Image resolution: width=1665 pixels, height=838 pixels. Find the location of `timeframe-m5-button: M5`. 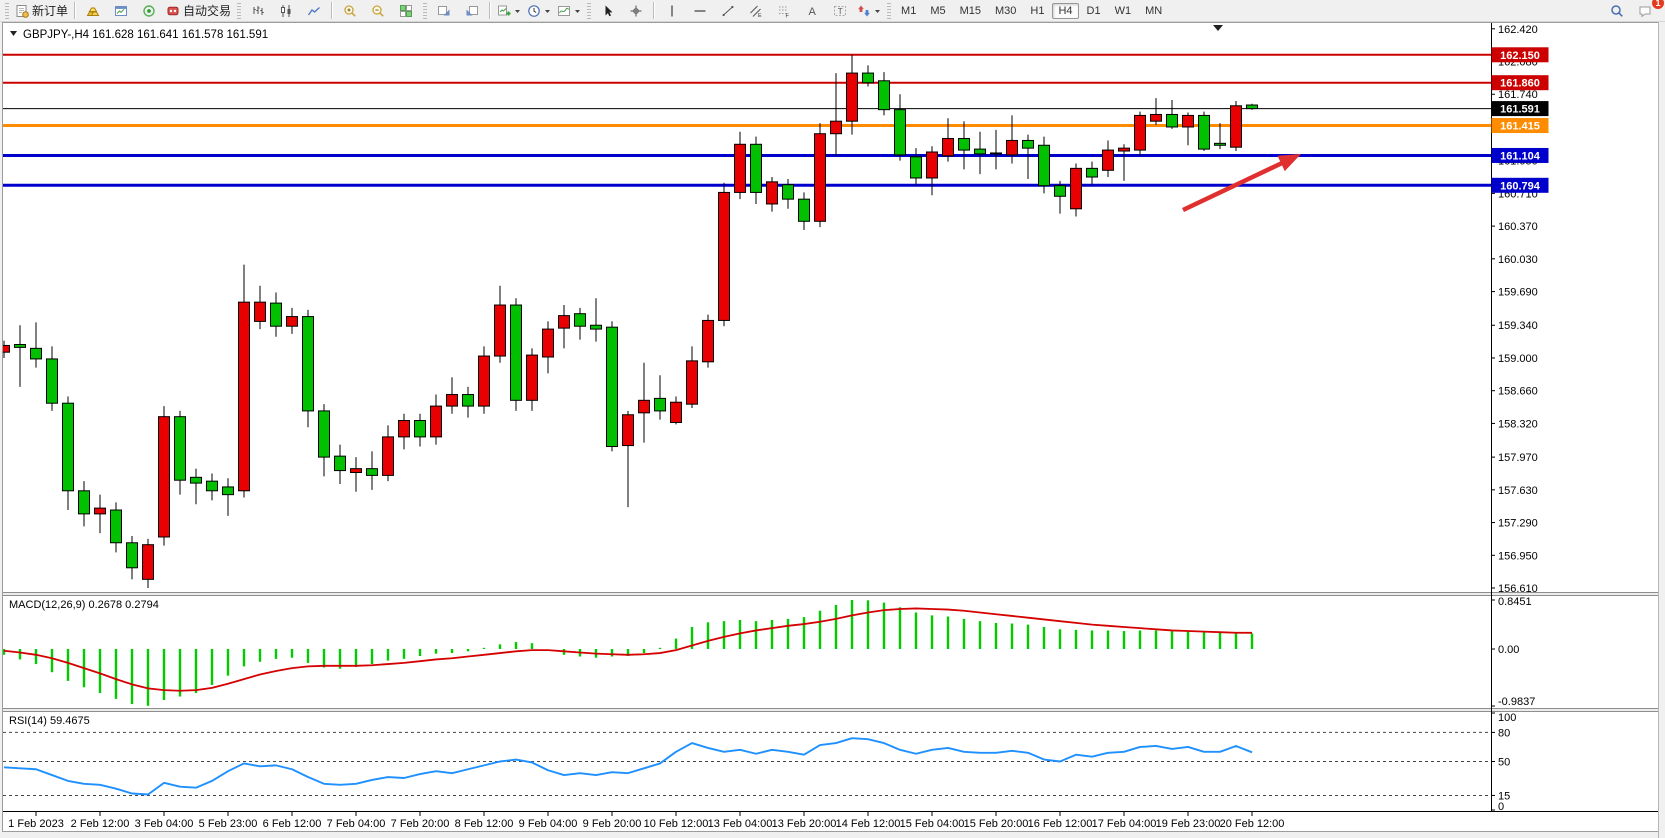

timeframe-m5-button: M5 is located at coordinates (938, 10).